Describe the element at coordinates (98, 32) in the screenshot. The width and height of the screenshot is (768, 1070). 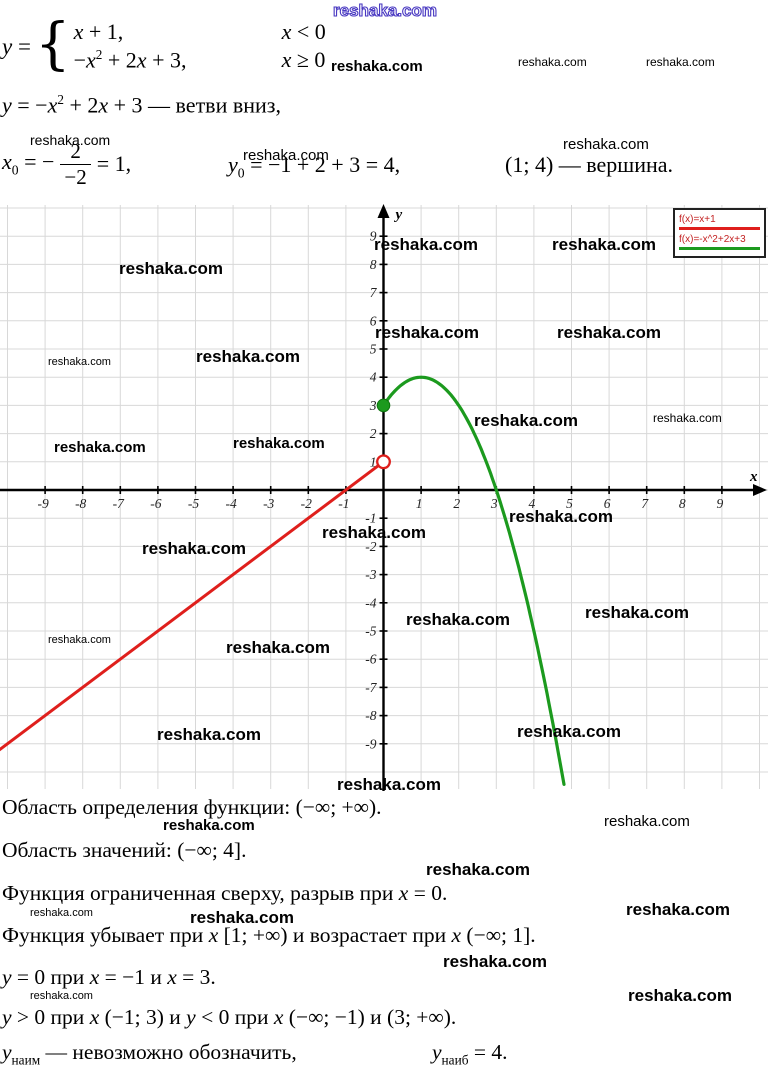
I see `case-expr-linear: x + 1,` at that location.